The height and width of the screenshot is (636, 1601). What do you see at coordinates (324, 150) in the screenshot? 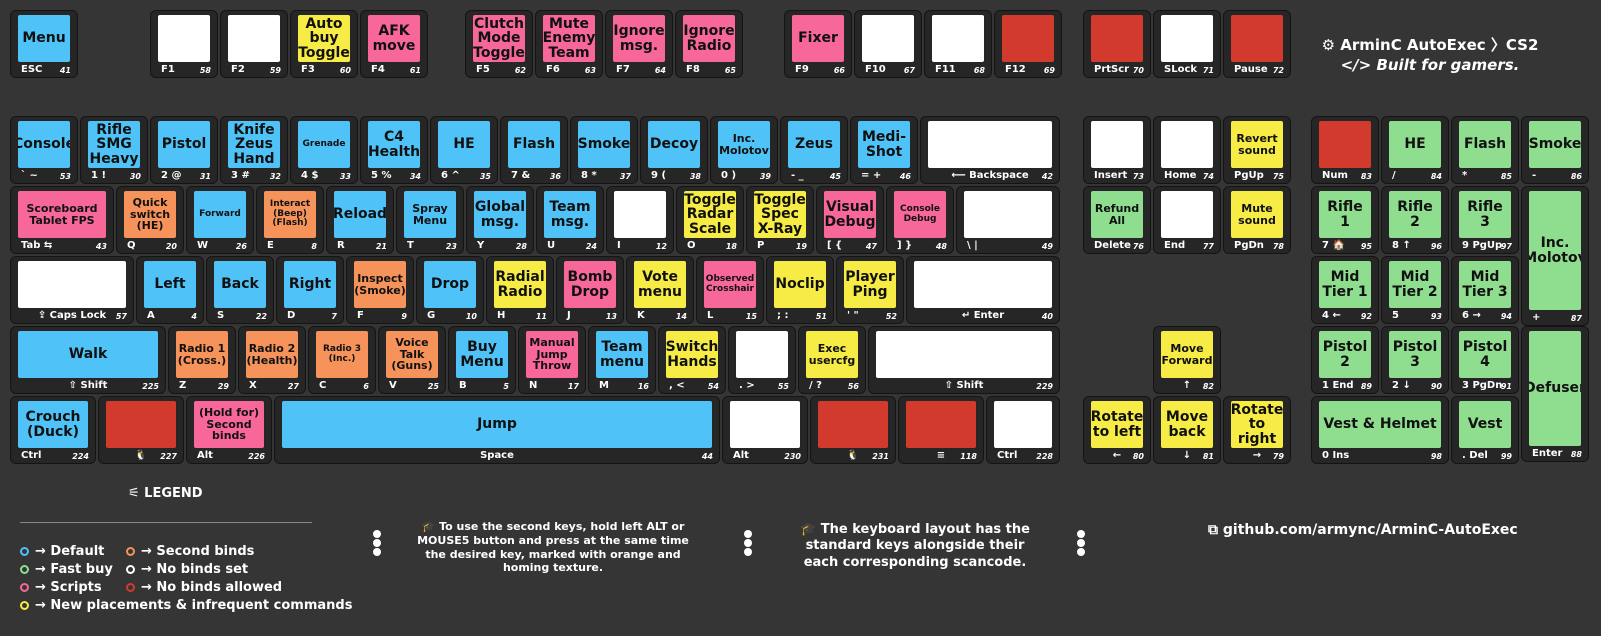
I see `key-k4: Grenade 4 $ 33` at bounding box center [324, 150].